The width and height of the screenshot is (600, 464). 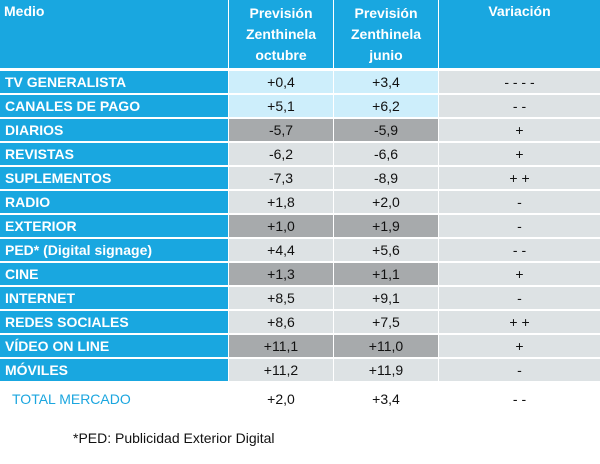 I want to click on row-junio: +1,9, so click(x=386, y=226).